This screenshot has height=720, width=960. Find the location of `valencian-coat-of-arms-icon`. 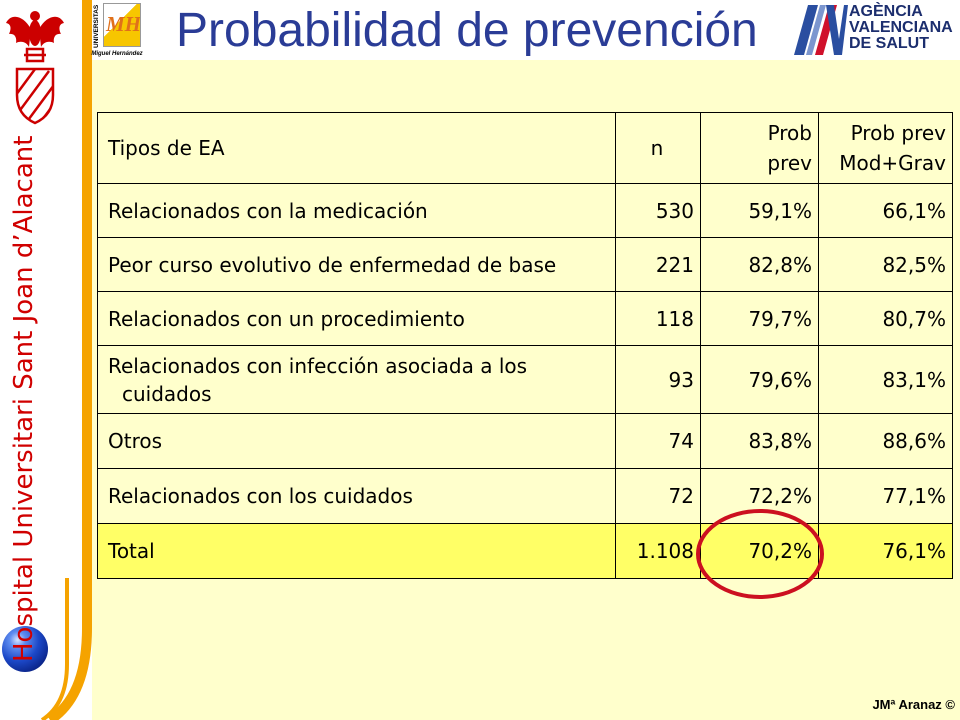

valencian-coat-of-arms-icon is located at coordinates (35, 68).